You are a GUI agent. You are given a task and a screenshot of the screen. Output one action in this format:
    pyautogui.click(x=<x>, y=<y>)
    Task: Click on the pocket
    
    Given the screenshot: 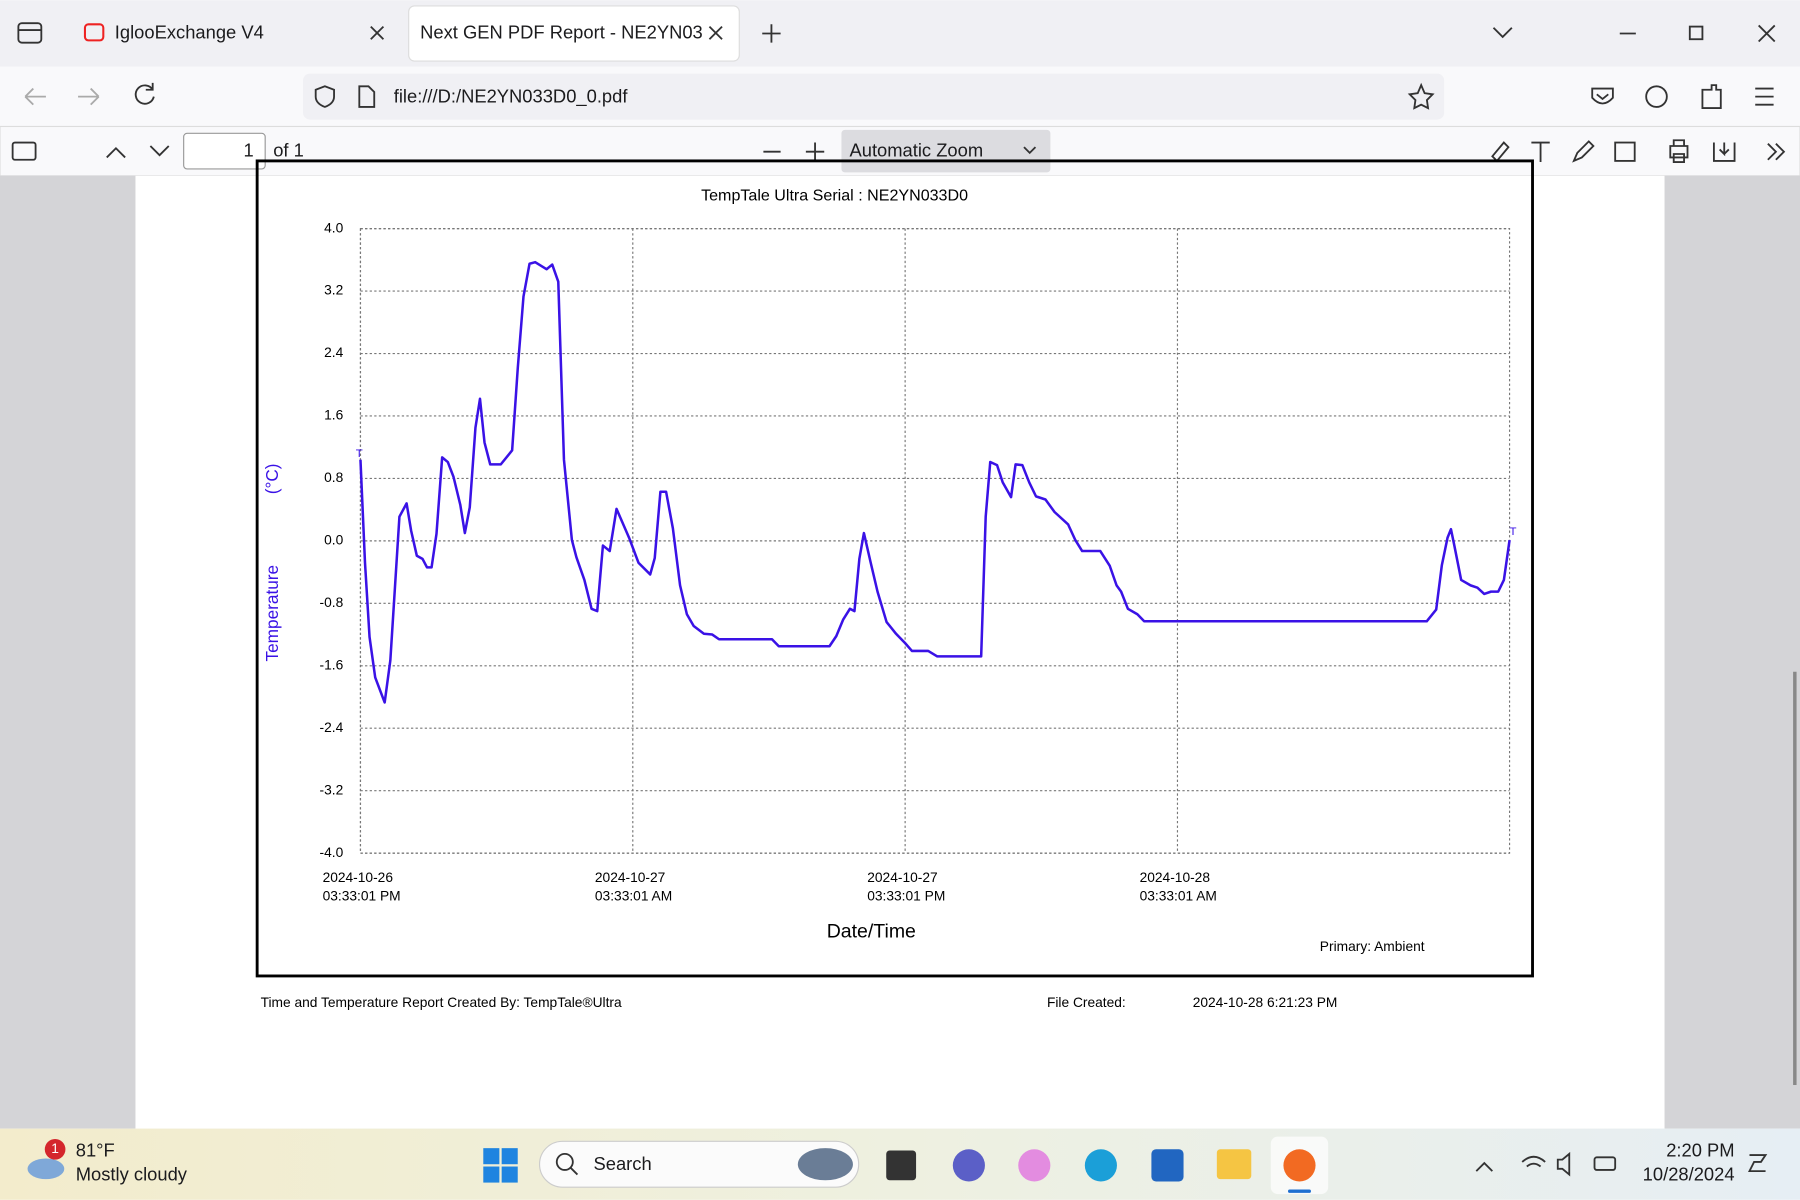 What is the action you would take?
    pyautogui.click(x=1602, y=96)
    